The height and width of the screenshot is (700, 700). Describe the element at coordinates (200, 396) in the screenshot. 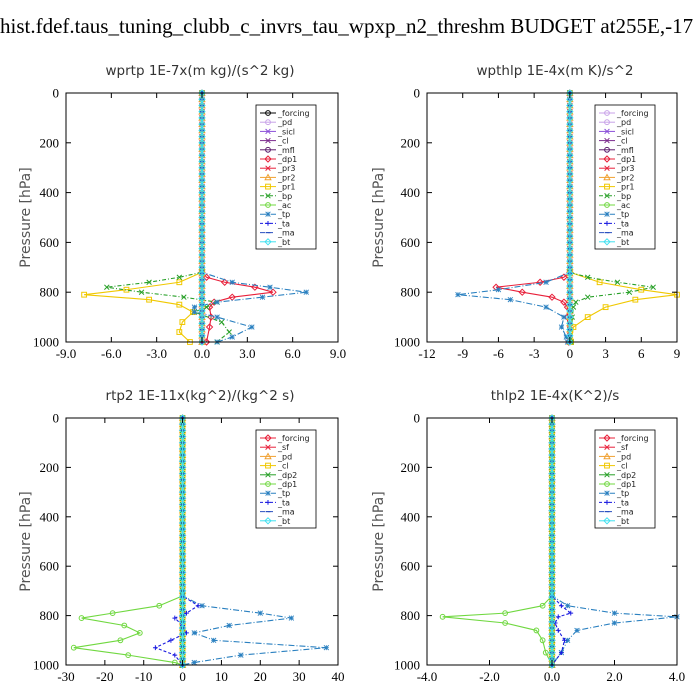

I see `chart-title: rtp2 1E-11x(kg^2)/(kg^2 s)` at that location.